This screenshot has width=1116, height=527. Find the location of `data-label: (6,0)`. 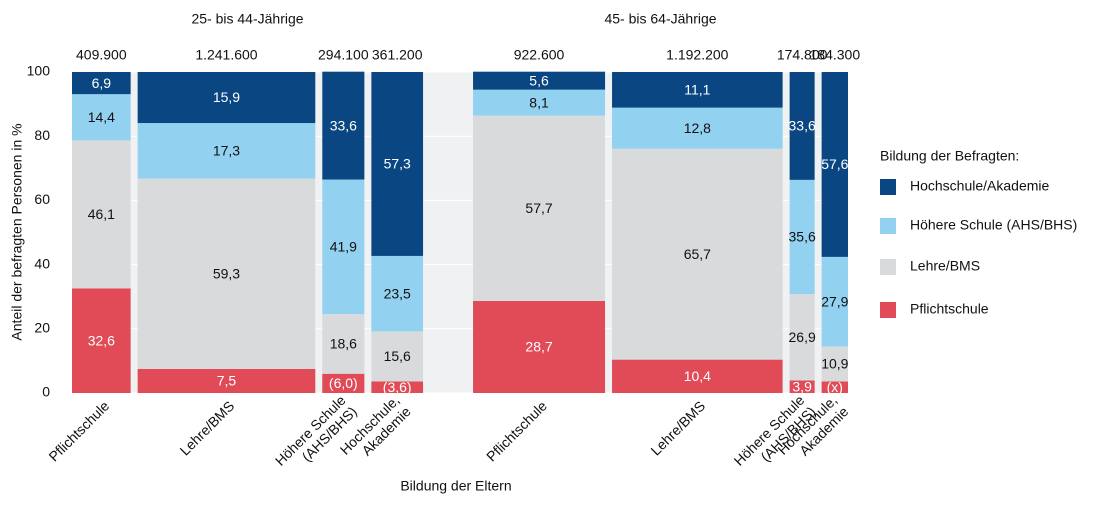

data-label: (6,0) is located at coordinates (343, 383).